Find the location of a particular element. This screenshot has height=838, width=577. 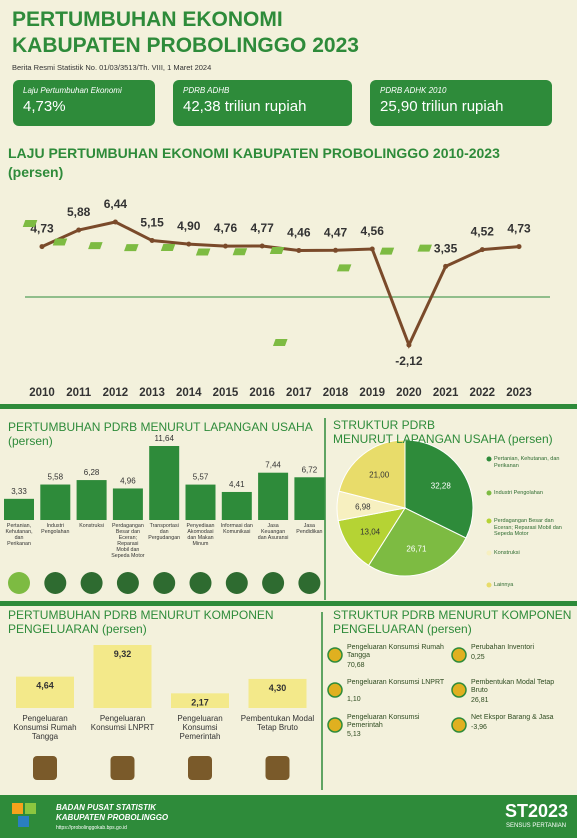

value-label: 5,15 is located at coordinates (152, 223).